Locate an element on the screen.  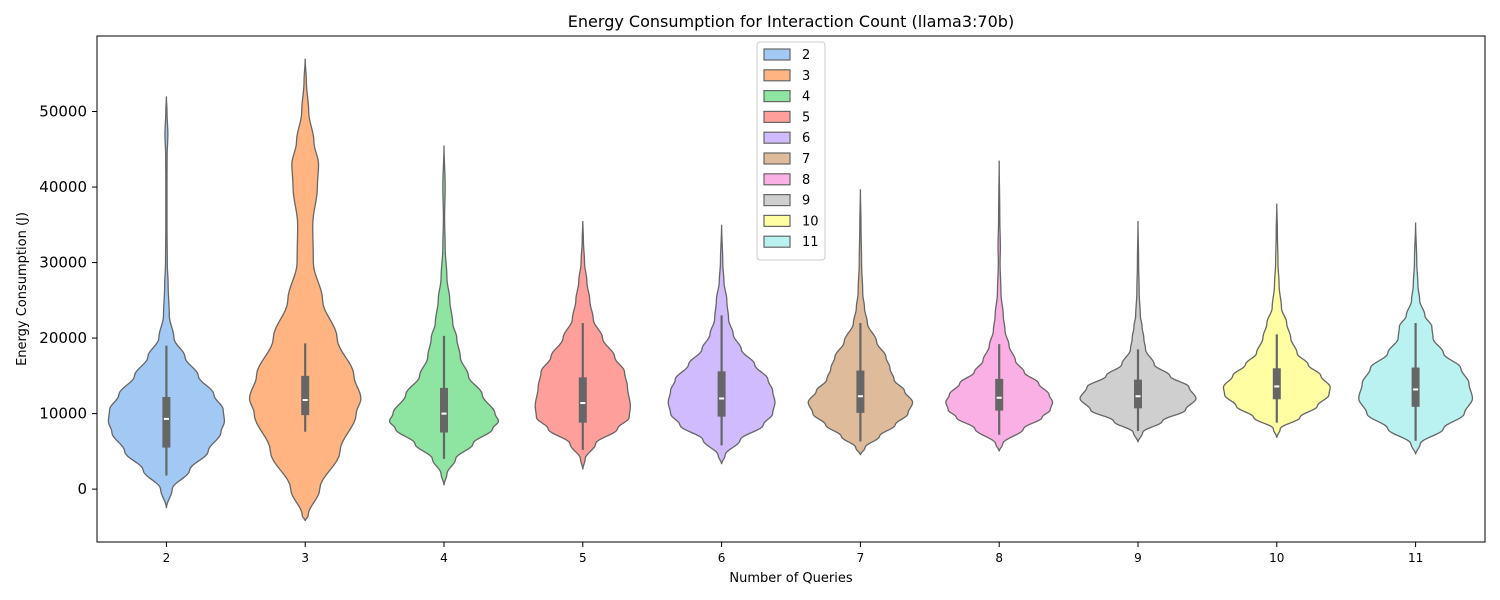
x-tick-label: 2 is located at coordinates (167, 558).